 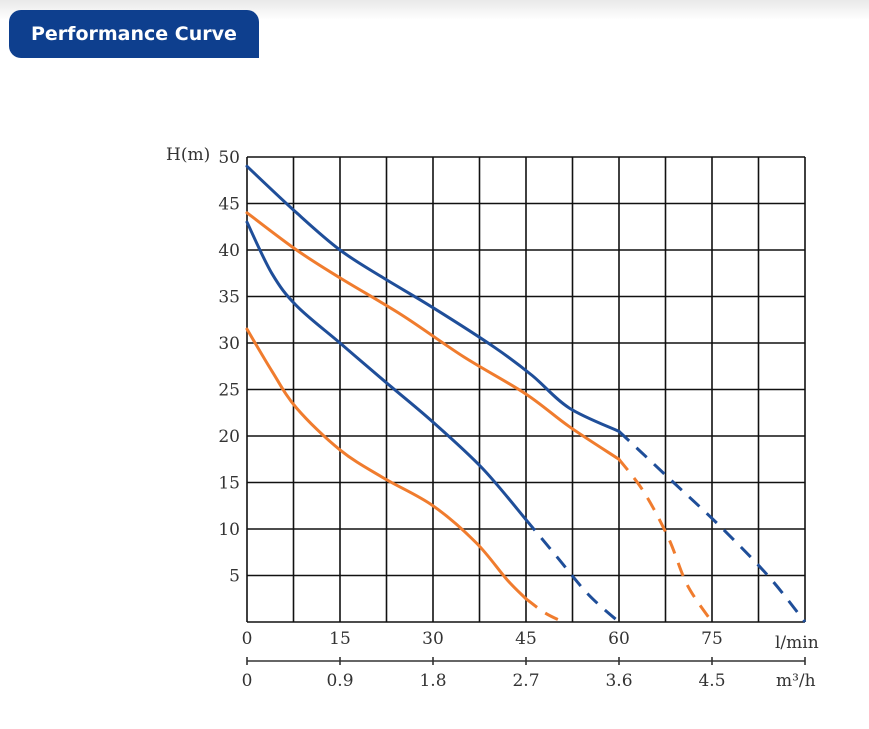 What do you see at coordinates (433, 639) in the screenshot?
I see `x-tick-label: 30` at bounding box center [433, 639].